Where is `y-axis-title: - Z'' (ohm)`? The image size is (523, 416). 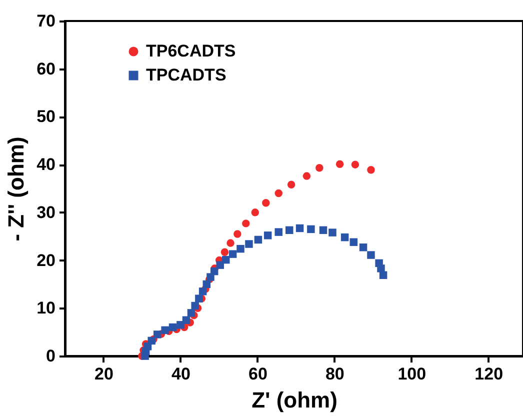
y-axis-title: - Z'' (ohm) is located at coordinates (16, 189).